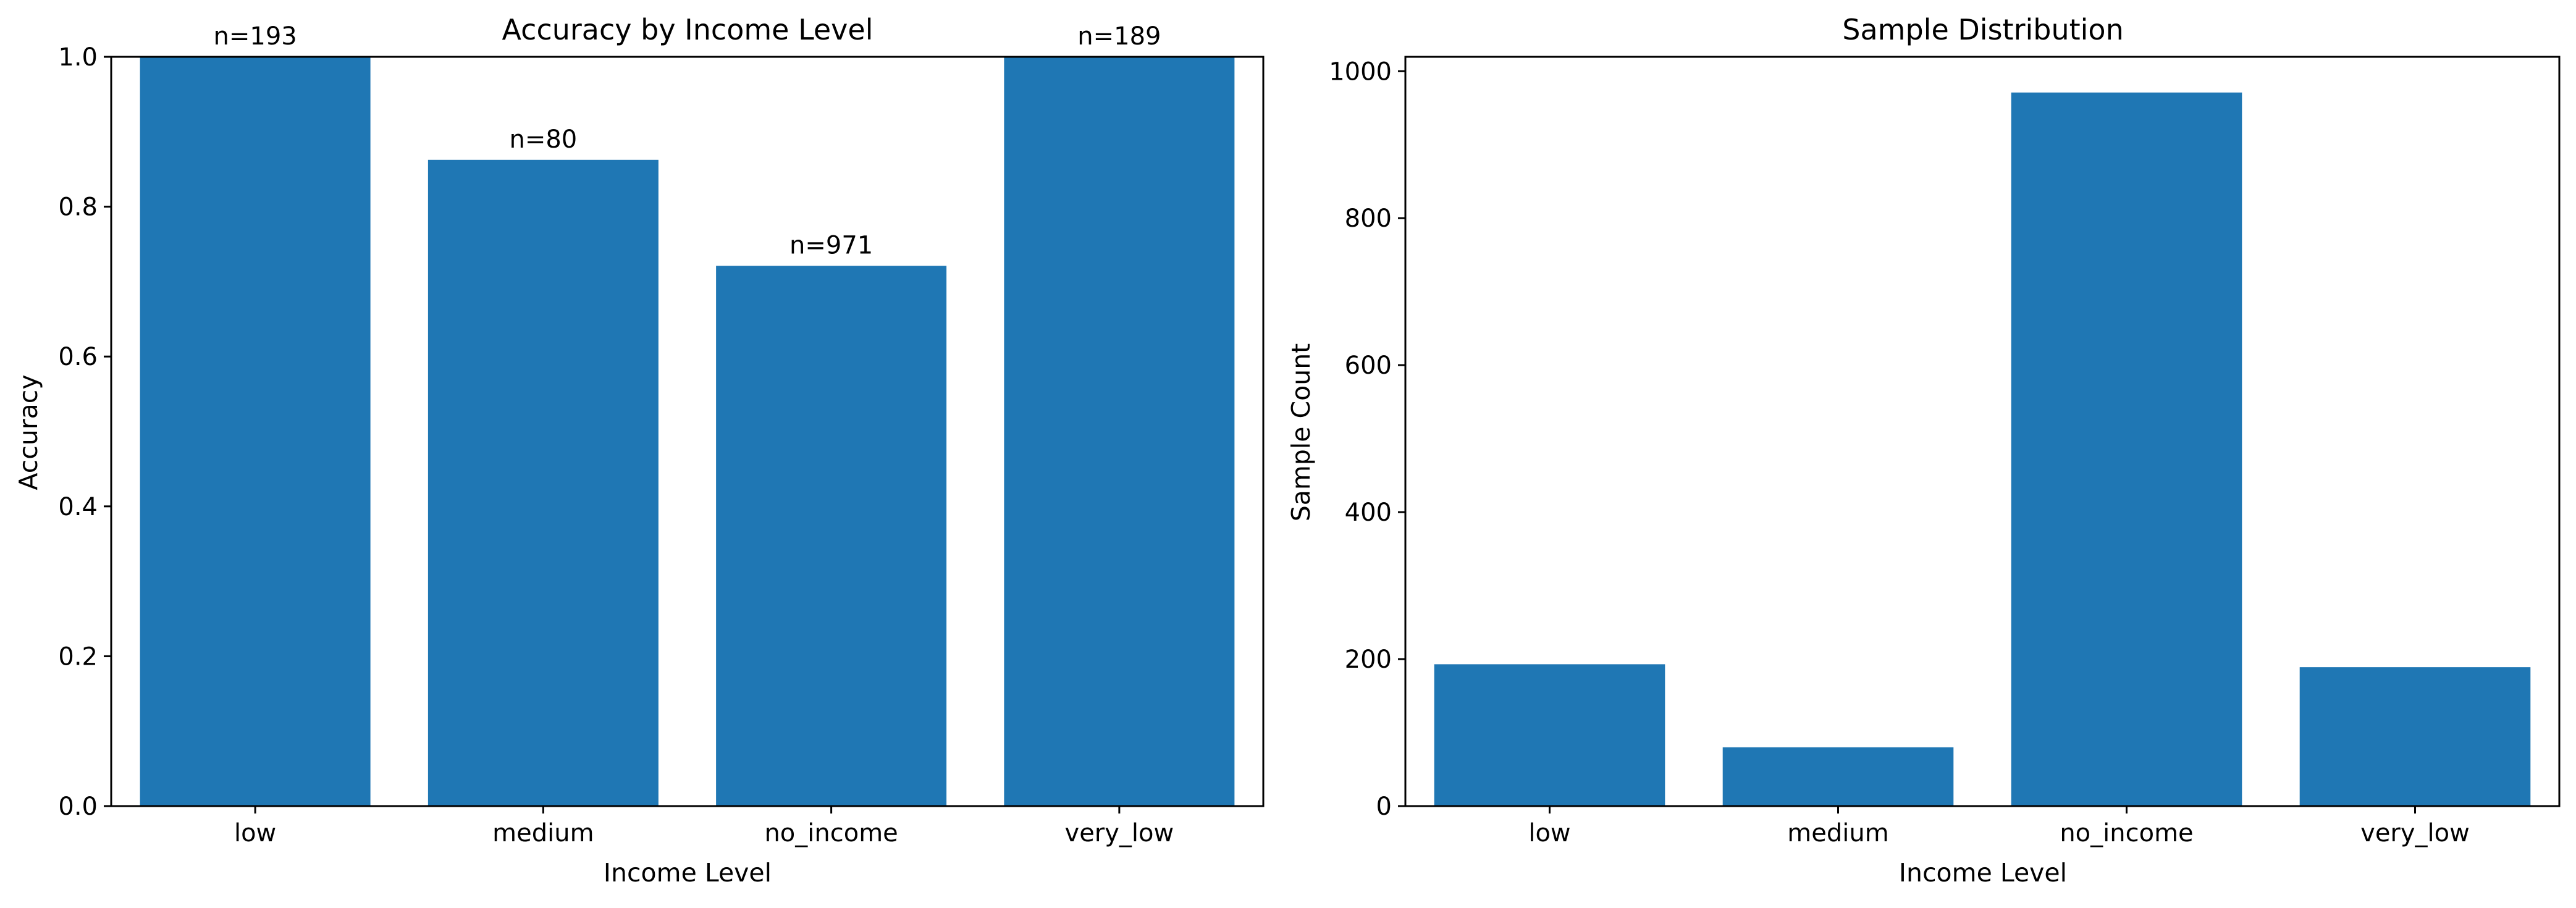 Image resolution: width=2576 pixels, height=908 pixels. What do you see at coordinates (687, 29) in the screenshot?
I see `chart-title: Accuracy by Income Level` at bounding box center [687, 29].